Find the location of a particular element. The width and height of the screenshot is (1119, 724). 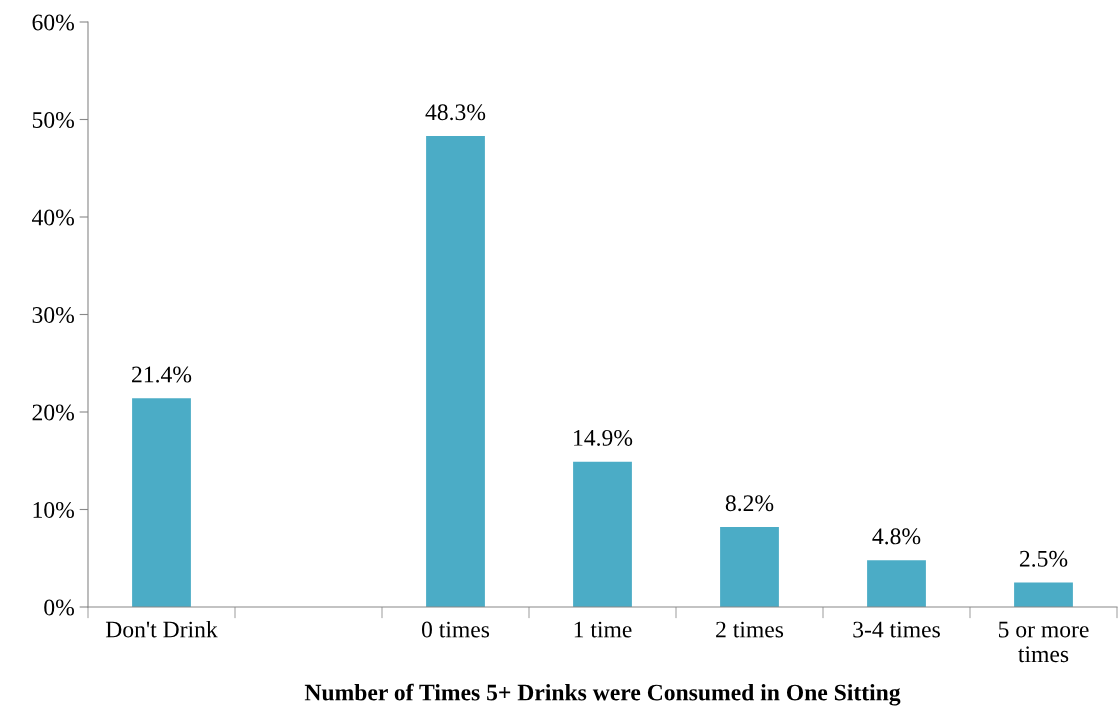

x-tick-label: Don't Drink is located at coordinates (161, 629).